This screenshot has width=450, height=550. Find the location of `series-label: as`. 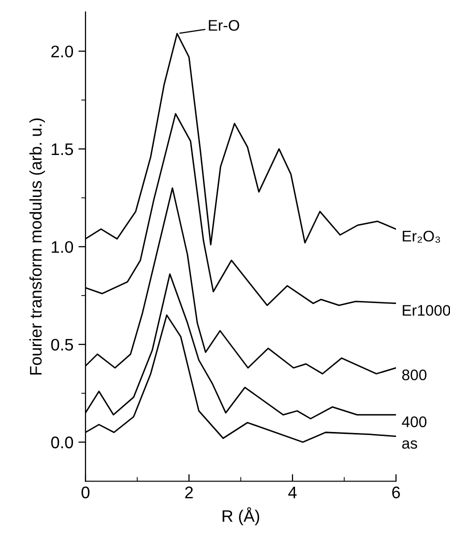

series-label: as is located at coordinates (410, 444).